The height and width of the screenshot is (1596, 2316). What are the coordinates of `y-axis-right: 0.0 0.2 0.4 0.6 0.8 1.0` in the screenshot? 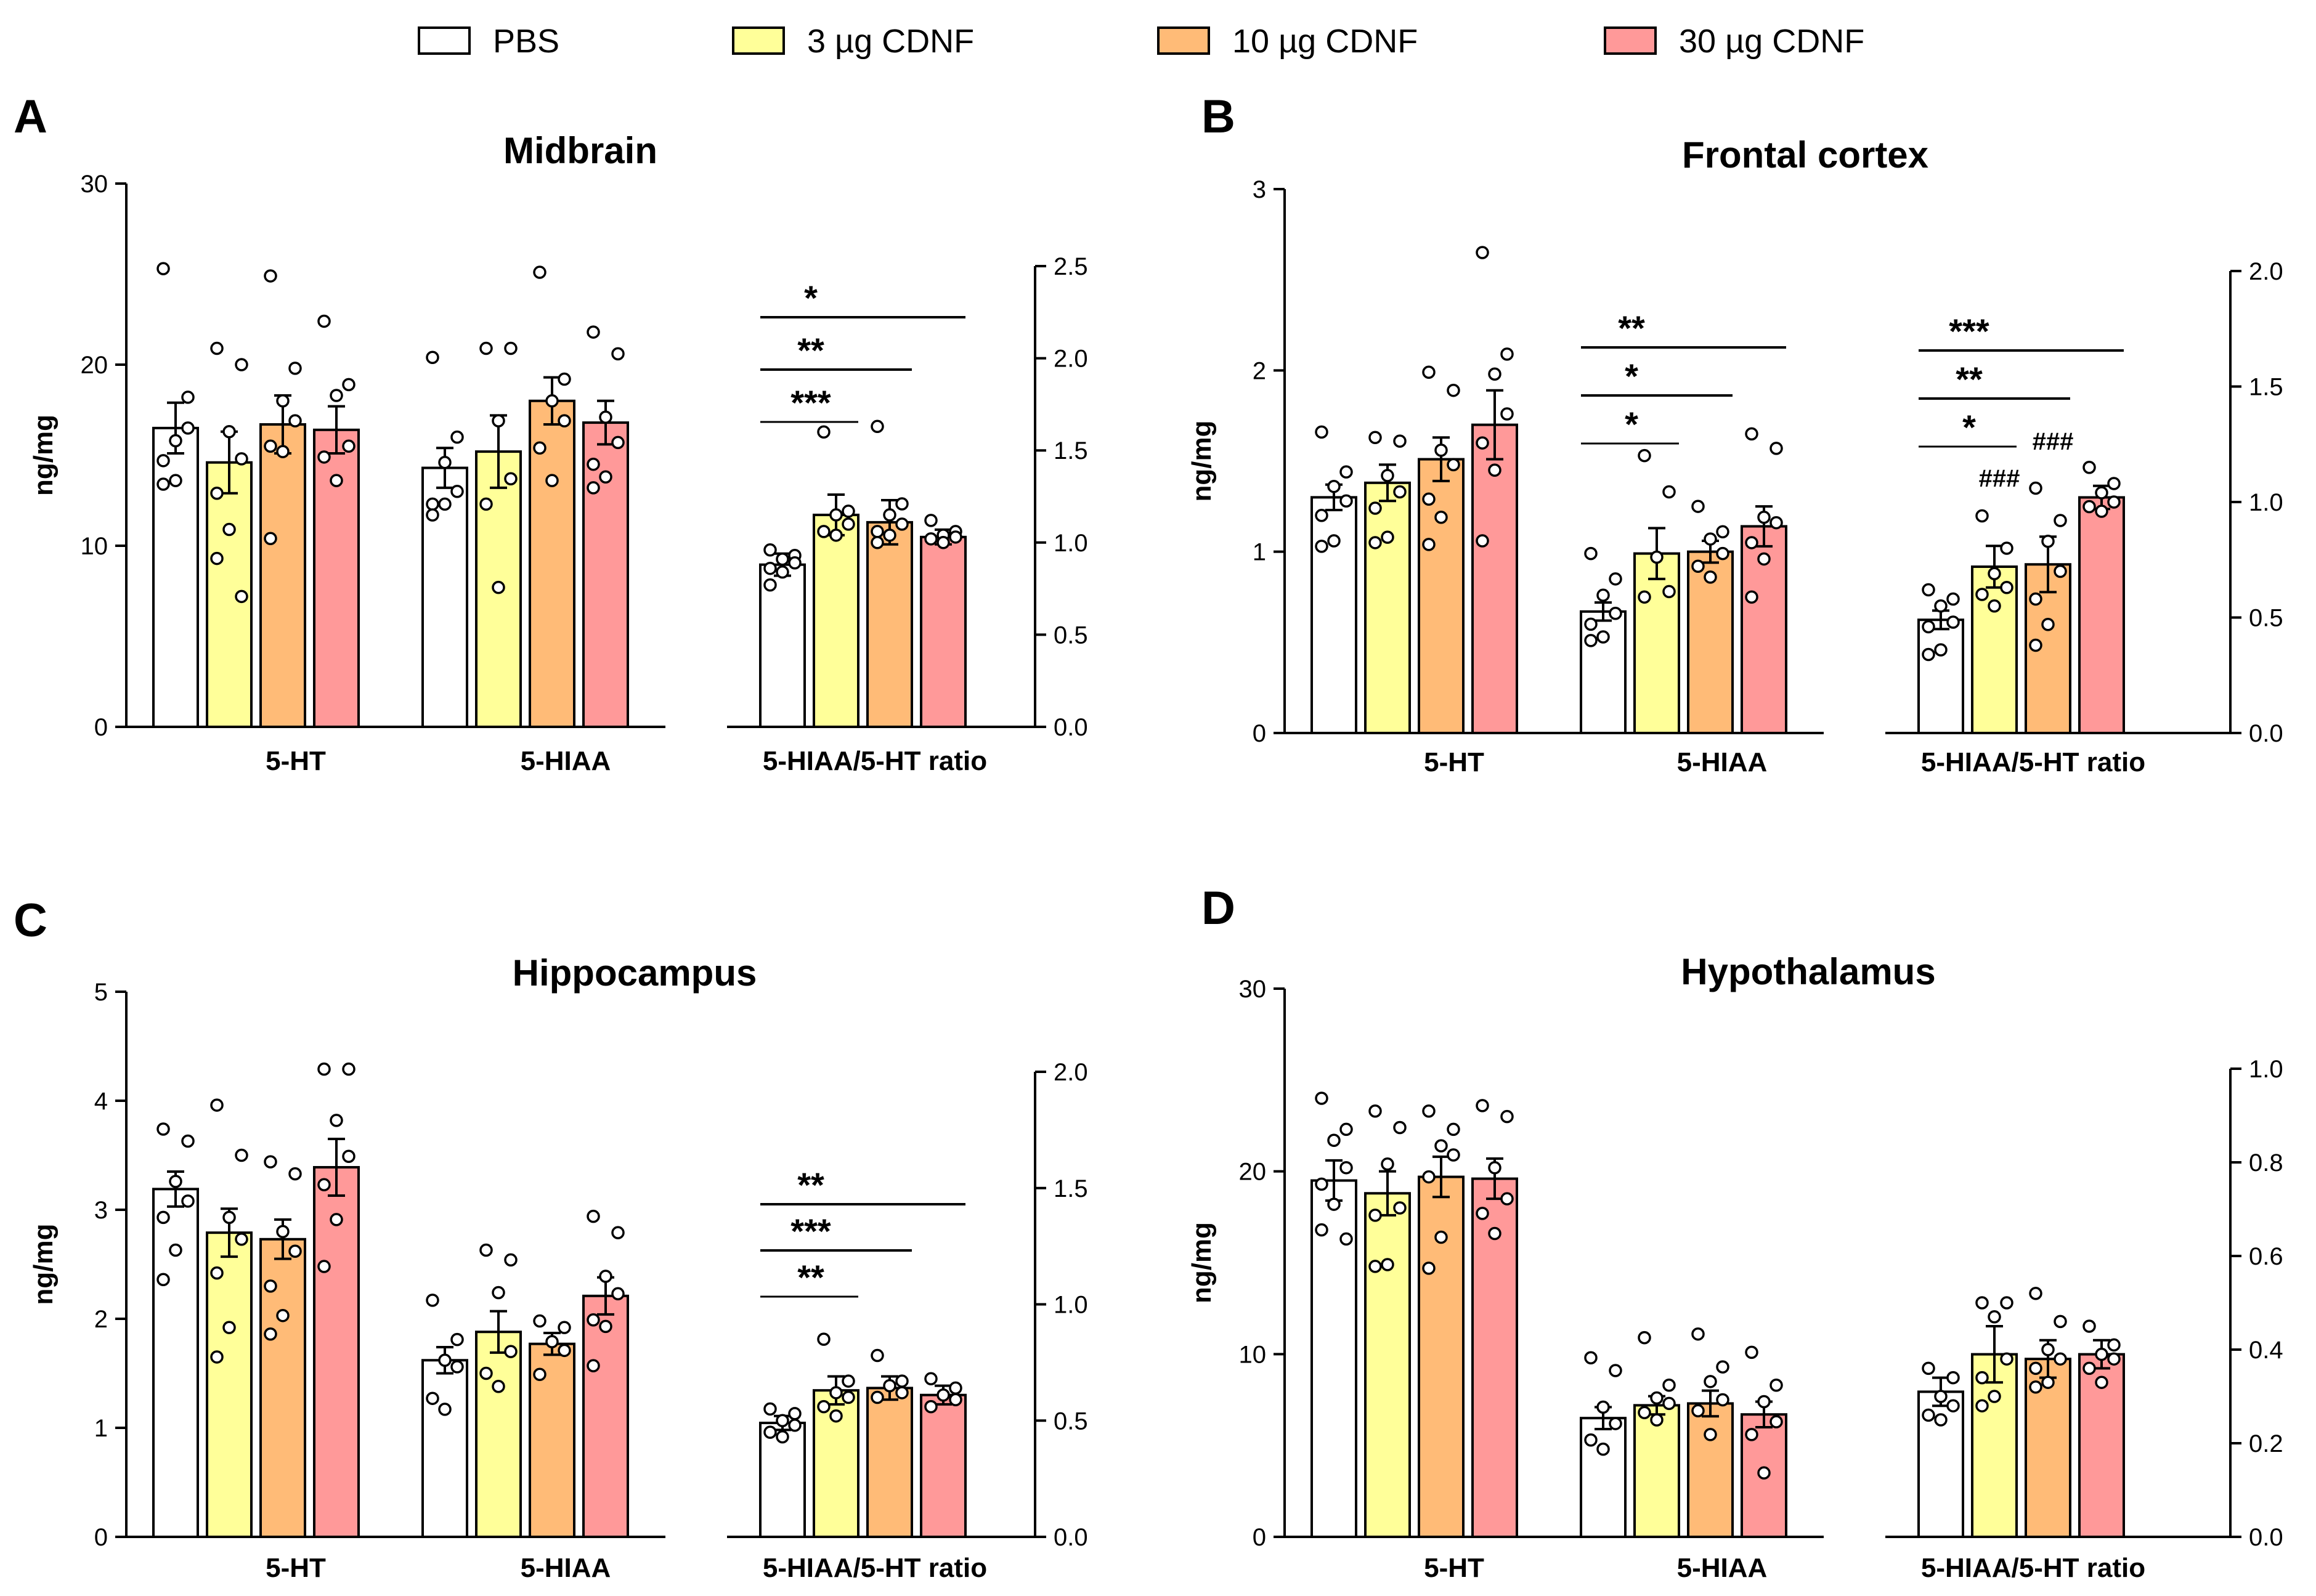 It's located at (2256, 1303).